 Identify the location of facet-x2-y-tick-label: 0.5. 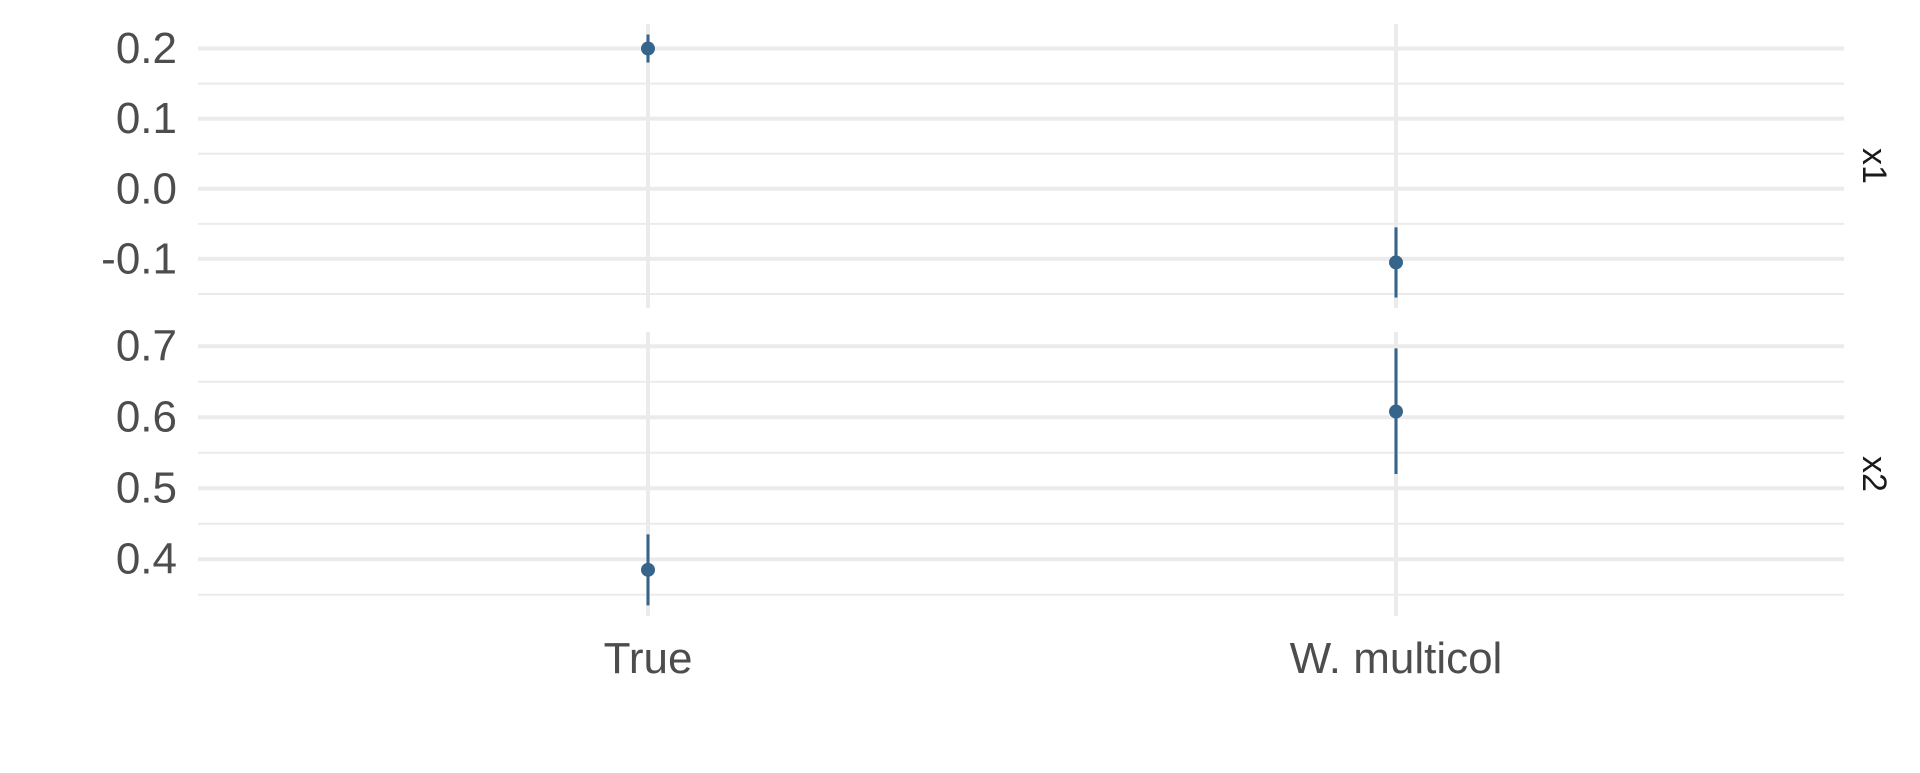
(146, 488).